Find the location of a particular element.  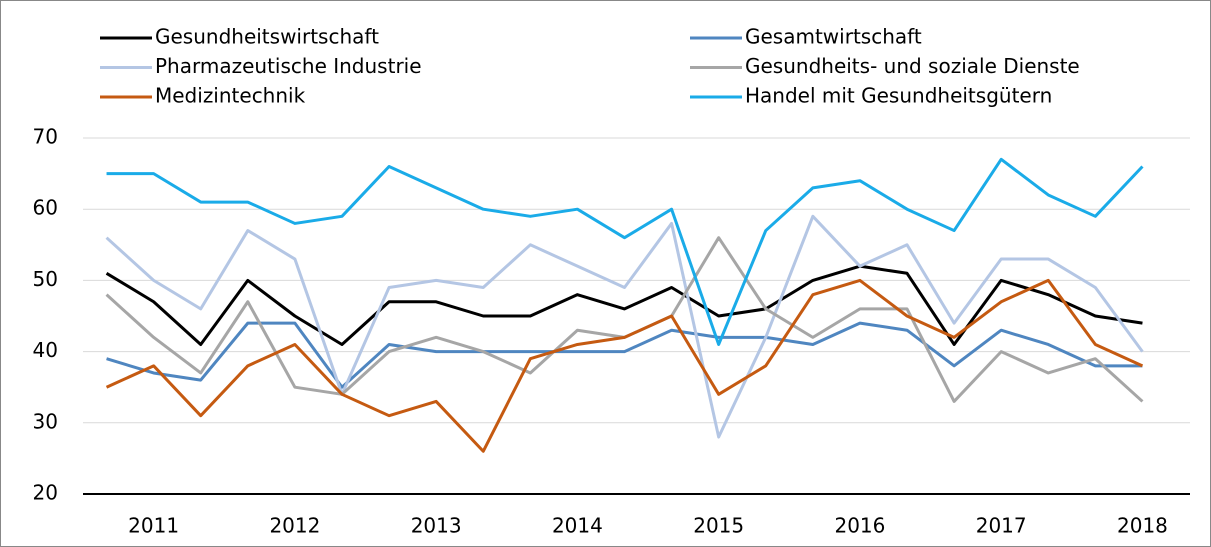

legend-label: Medizintechnik is located at coordinates (230, 96).